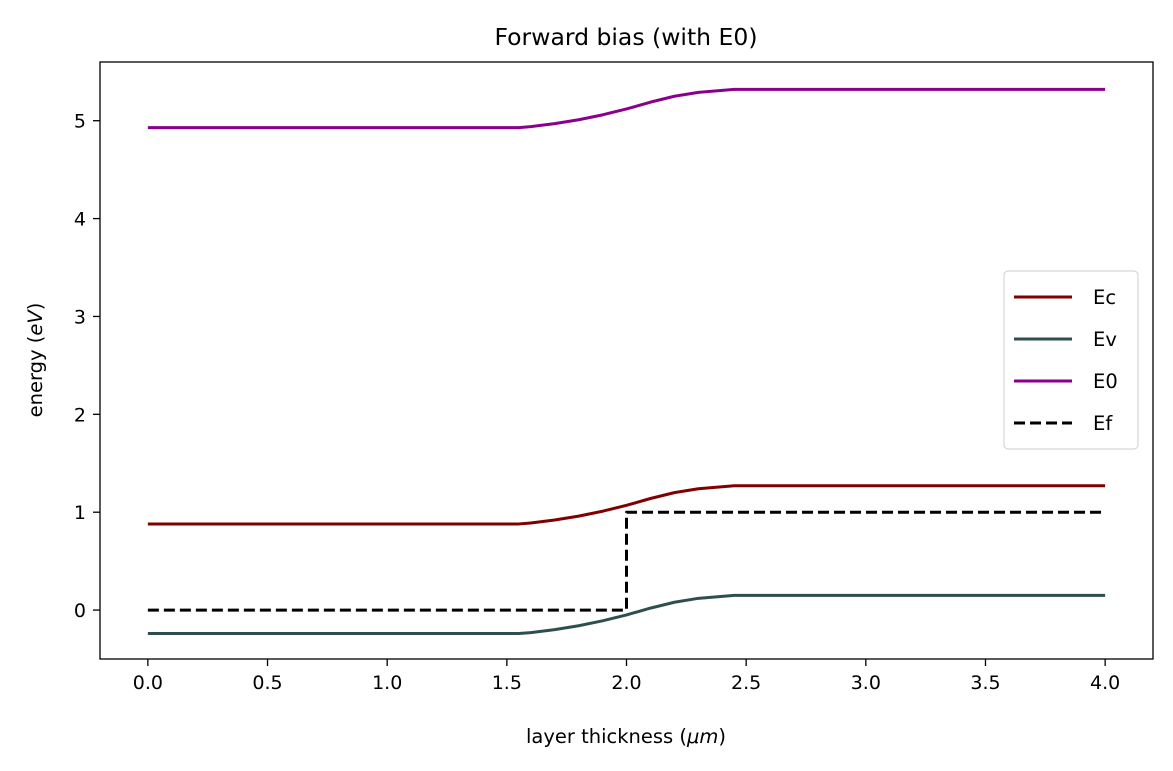  What do you see at coordinates (507, 683) in the screenshot?
I see `x-tick-label: 1.5` at bounding box center [507, 683].